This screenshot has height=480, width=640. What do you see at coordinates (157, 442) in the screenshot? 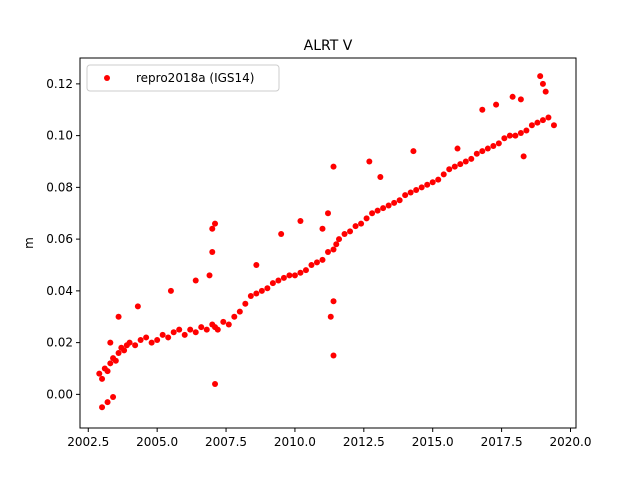
I see `x-tick-label: 2005.0` at bounding box center [157, 442].